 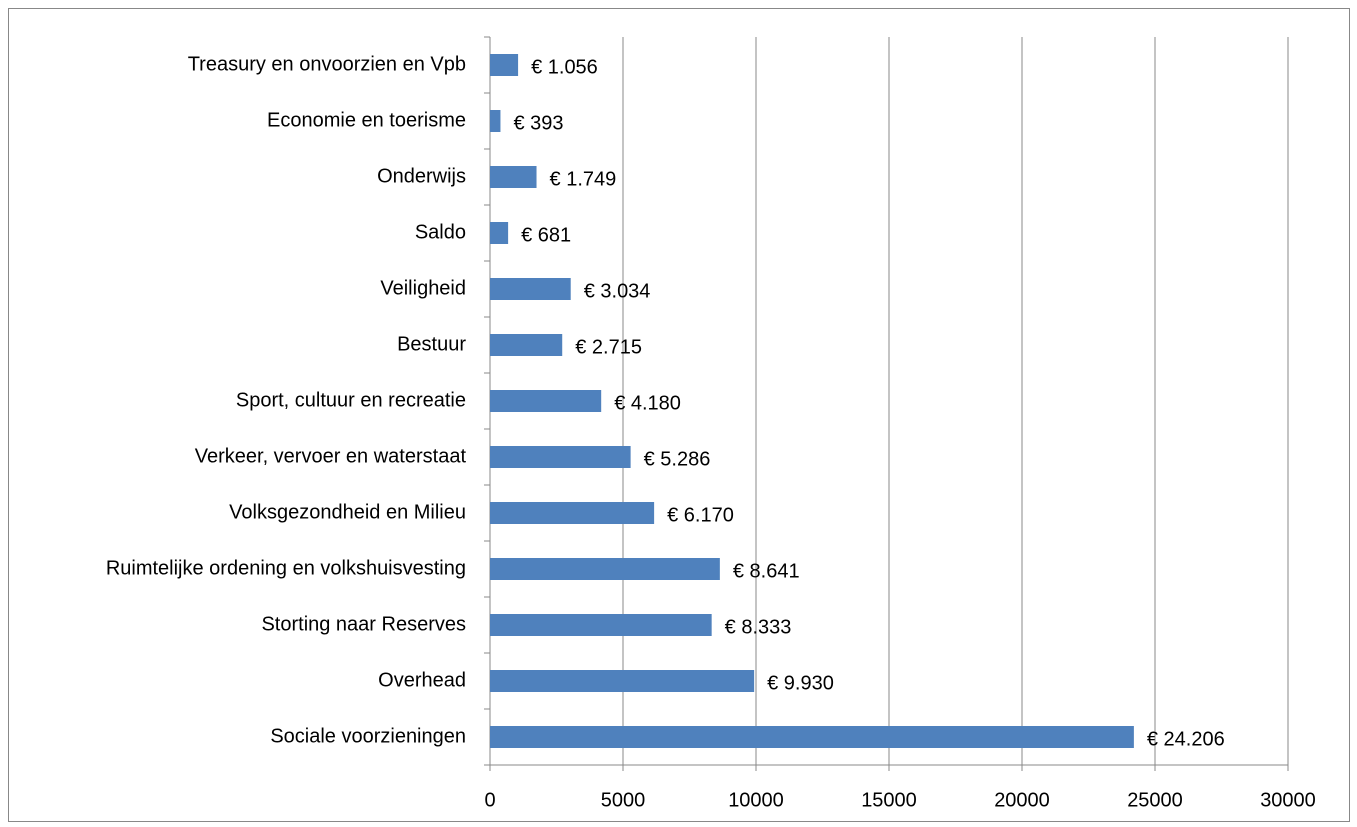 What do you see at coordinates (1155, 800) in the screenshot?
I see `x-tick-label: 25000` at bounding box center [1155, 800].